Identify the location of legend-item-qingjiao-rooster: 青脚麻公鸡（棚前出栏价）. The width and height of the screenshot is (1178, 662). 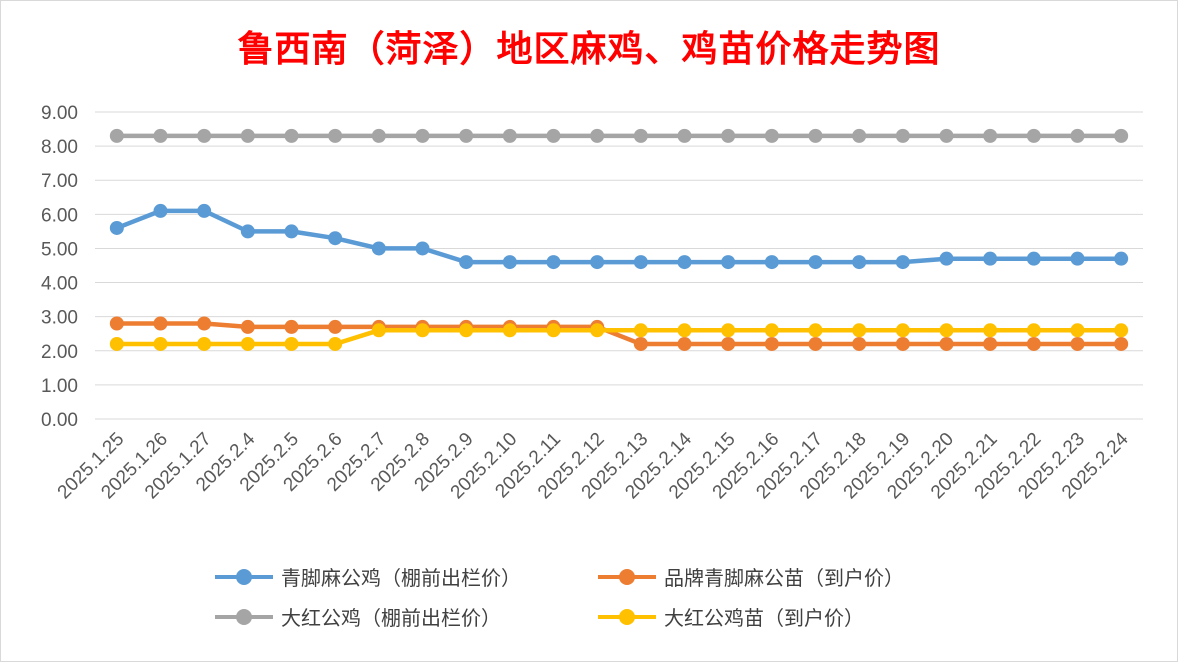
(368, 576).